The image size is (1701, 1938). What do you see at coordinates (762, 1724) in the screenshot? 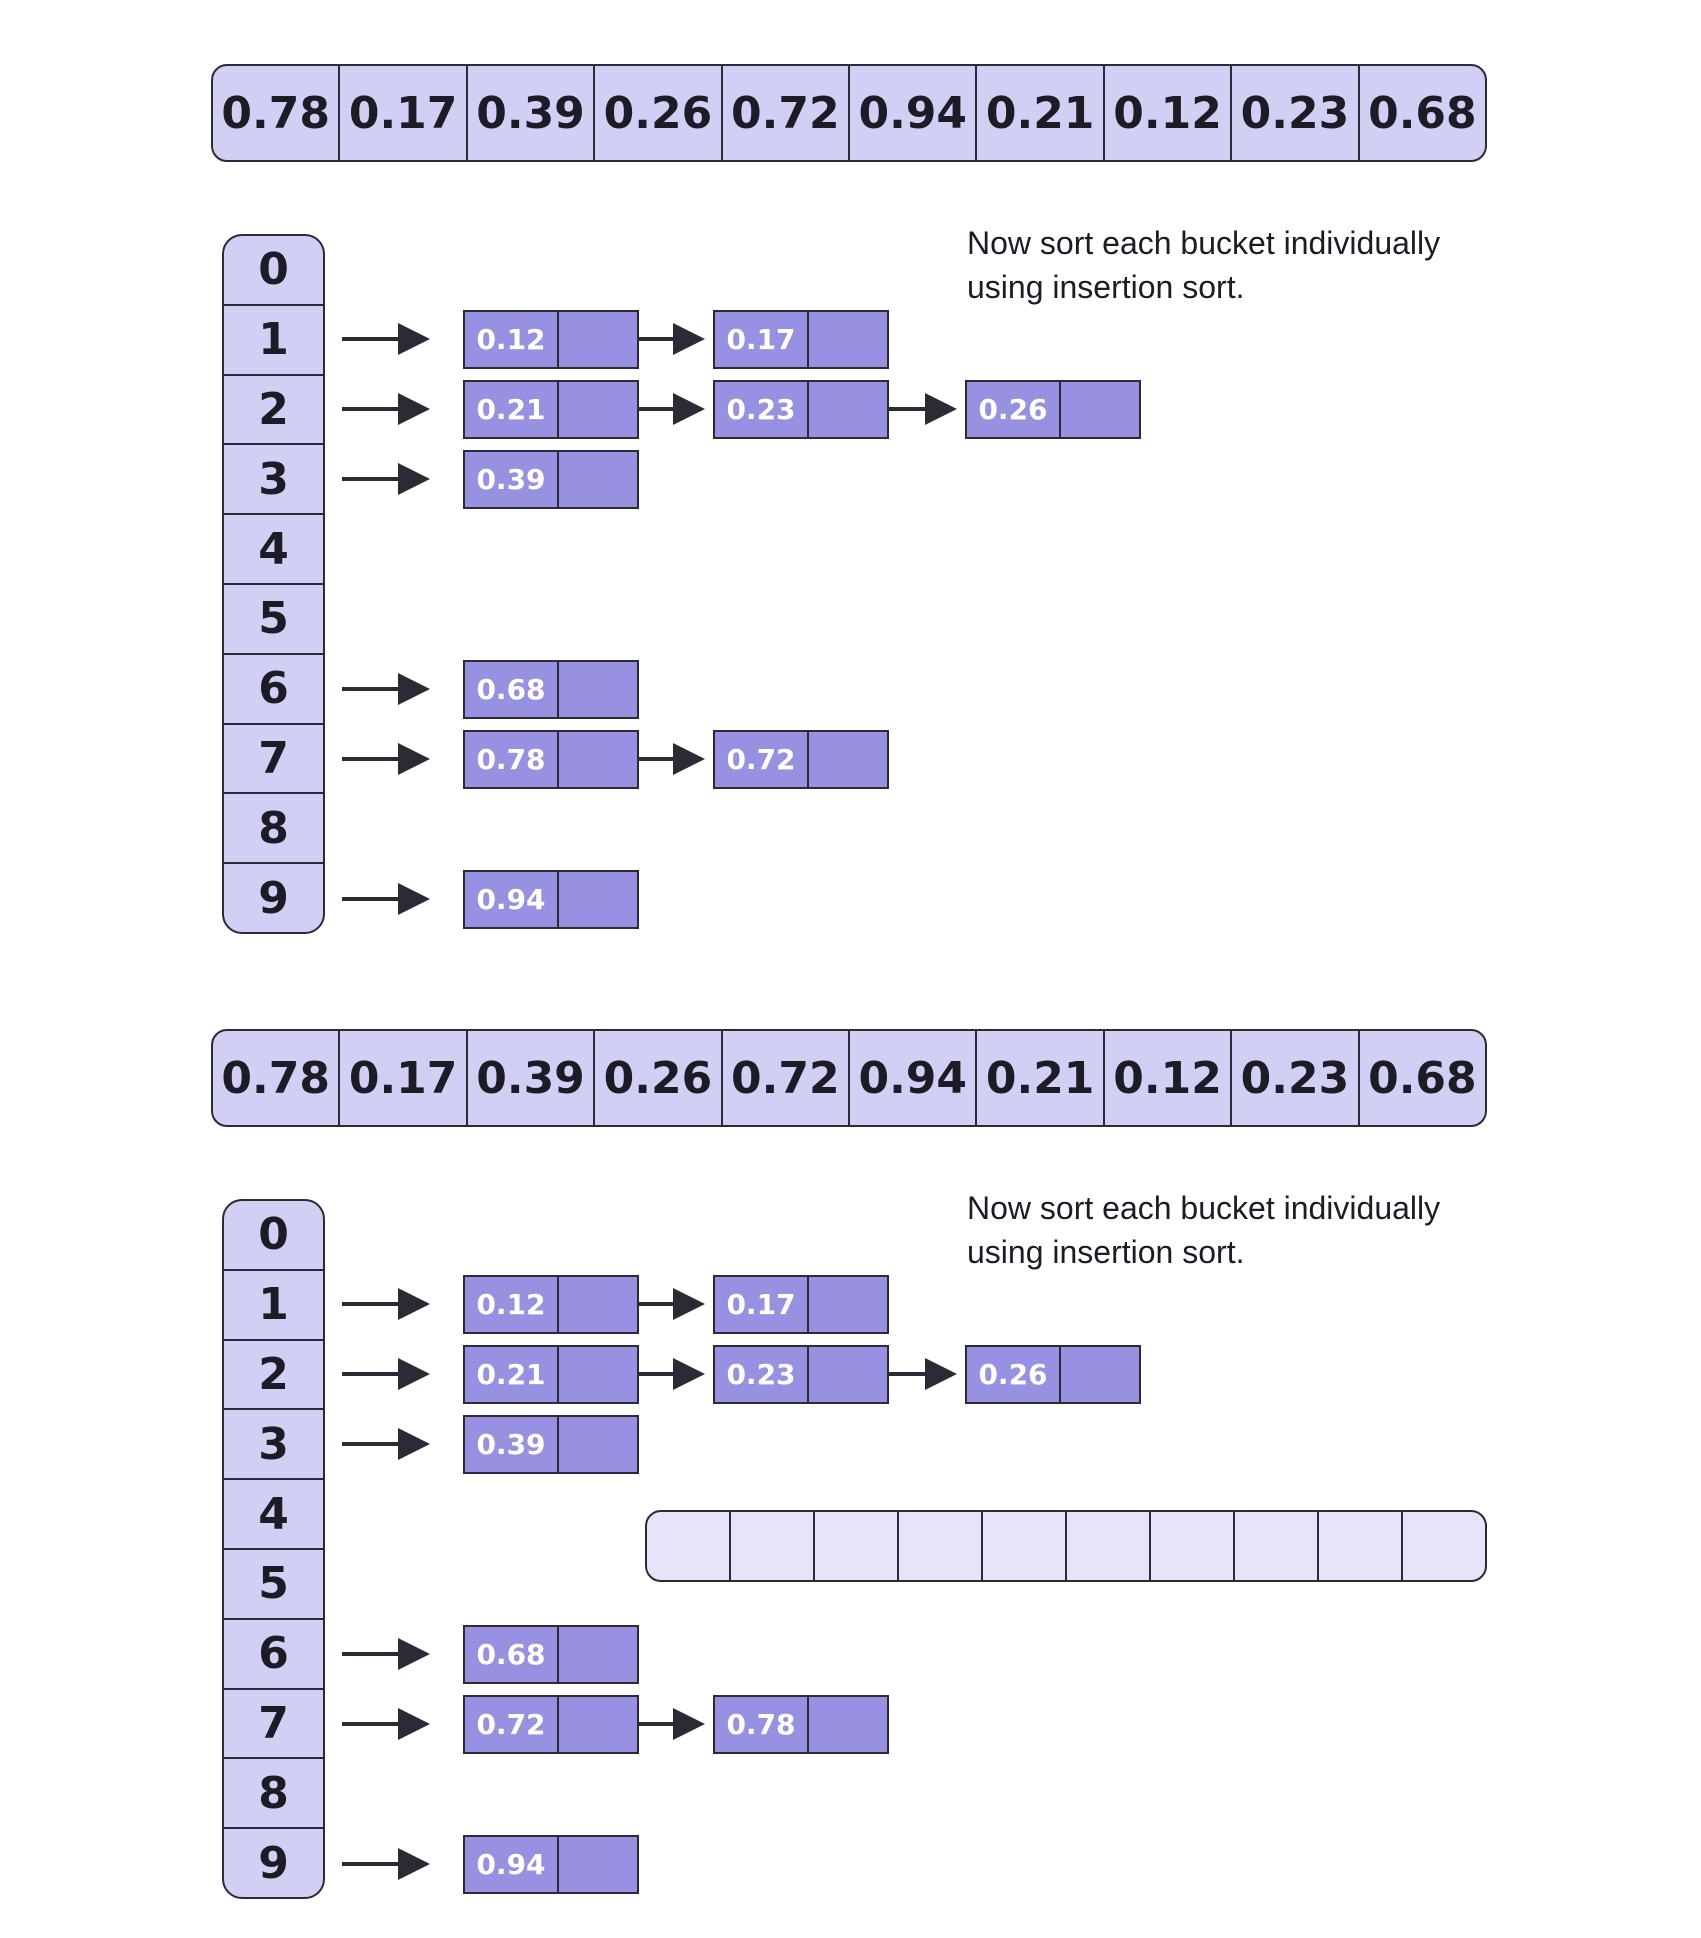
I see `list-node-value: 0.78` at bounding box center [762, 1724].